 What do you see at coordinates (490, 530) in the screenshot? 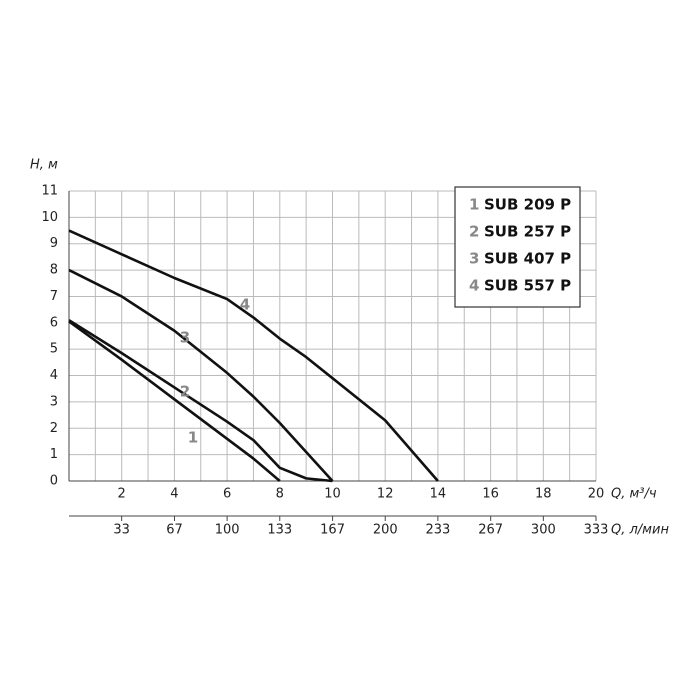
I see `x2-tick-label: 267` at bounding box center [490, 530].